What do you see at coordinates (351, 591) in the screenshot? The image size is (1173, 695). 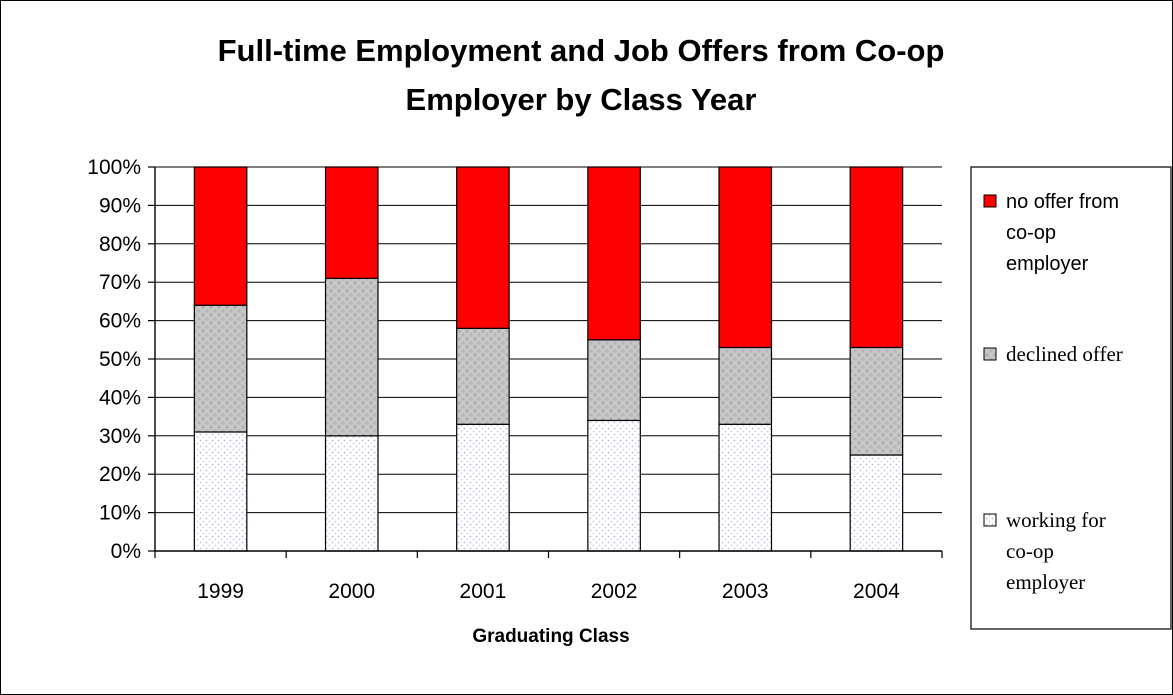 I see `x-tick-label: 2000` at bounding box center [351, 591].